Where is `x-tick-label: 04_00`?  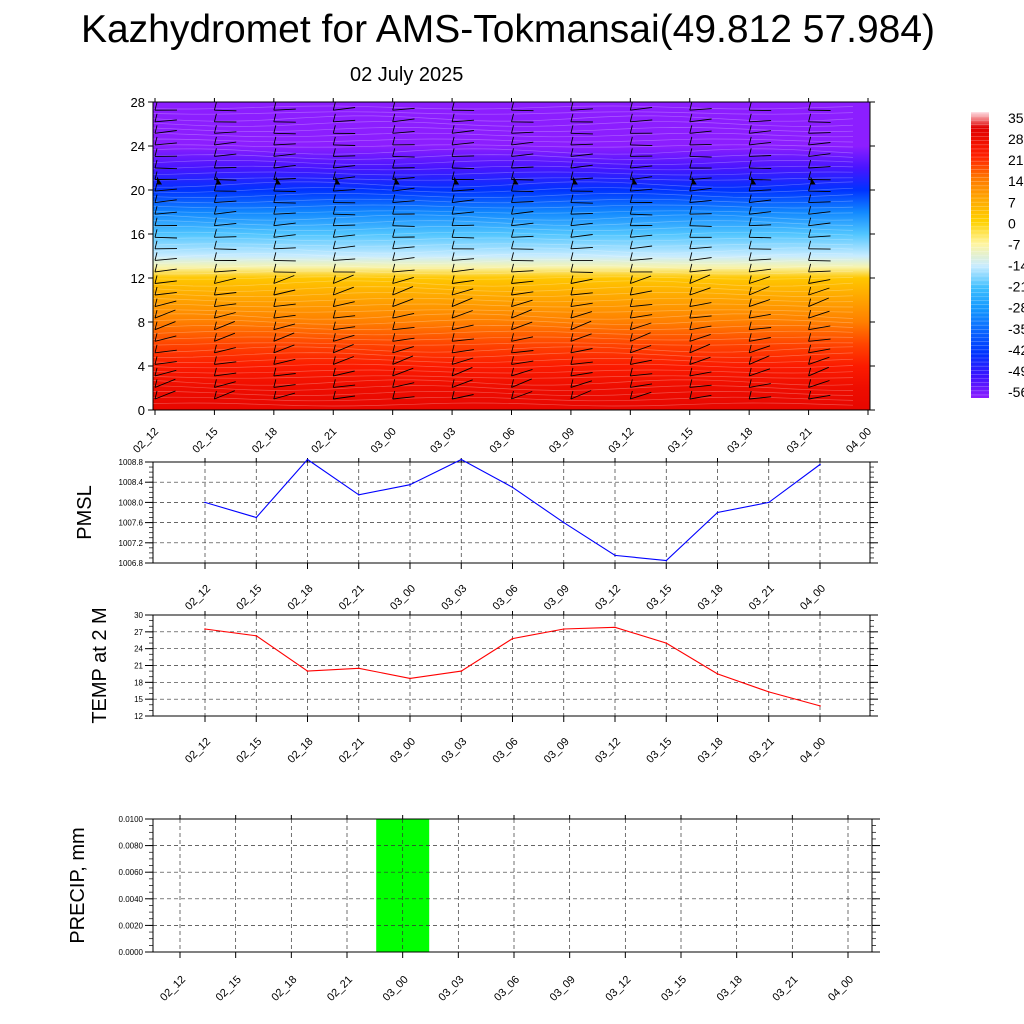
x-tick-label: 04_00 is located at coordinates (841, 989).